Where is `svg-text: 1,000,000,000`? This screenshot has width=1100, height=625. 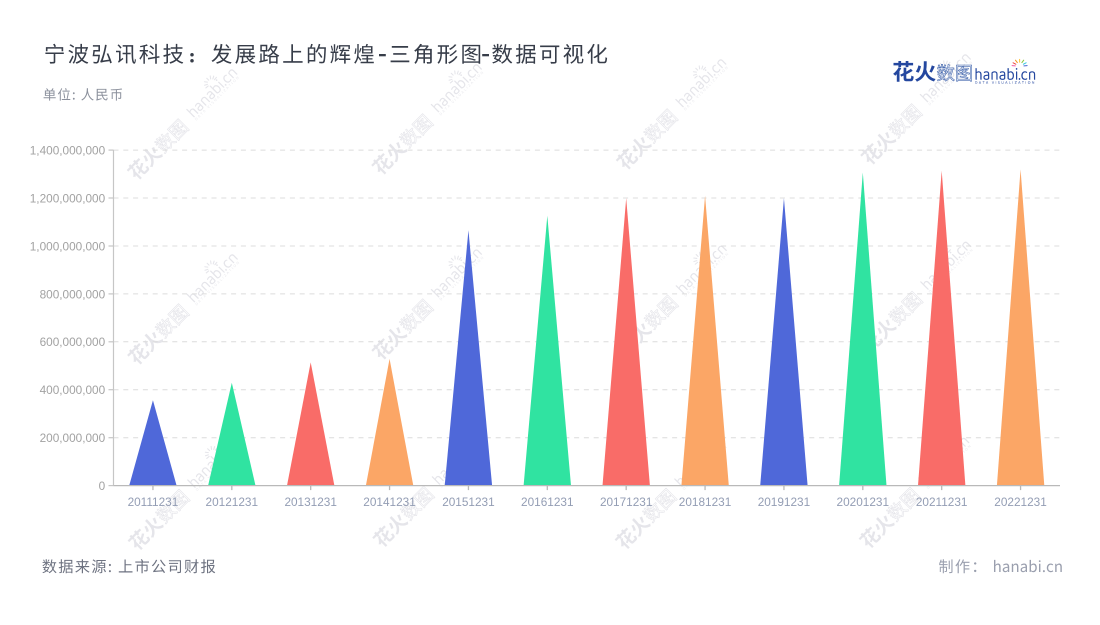
svg-text: 1,000,000,000 is located at coordinates (68, 246).